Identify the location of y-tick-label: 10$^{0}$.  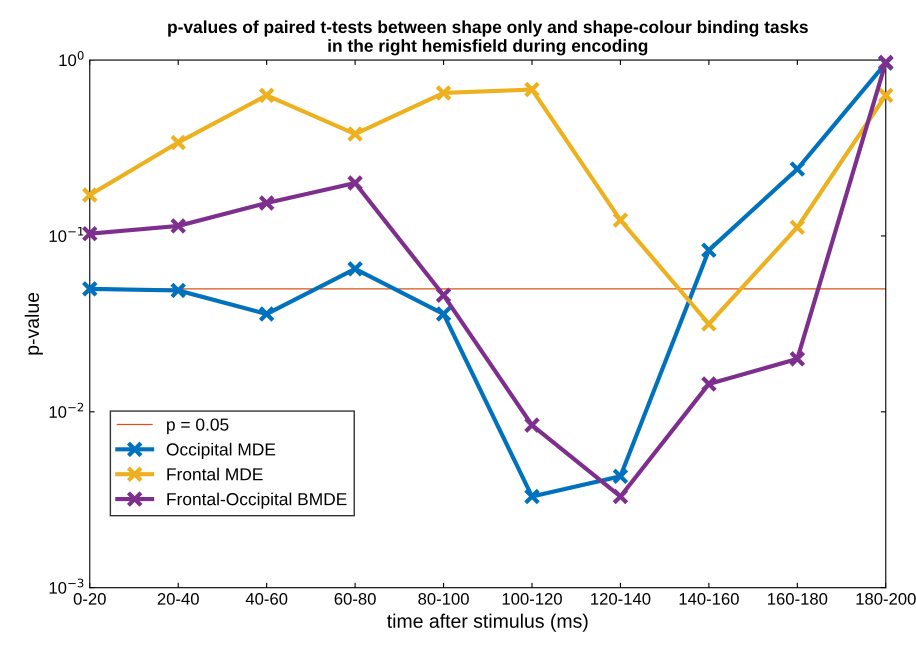
(72, 58).